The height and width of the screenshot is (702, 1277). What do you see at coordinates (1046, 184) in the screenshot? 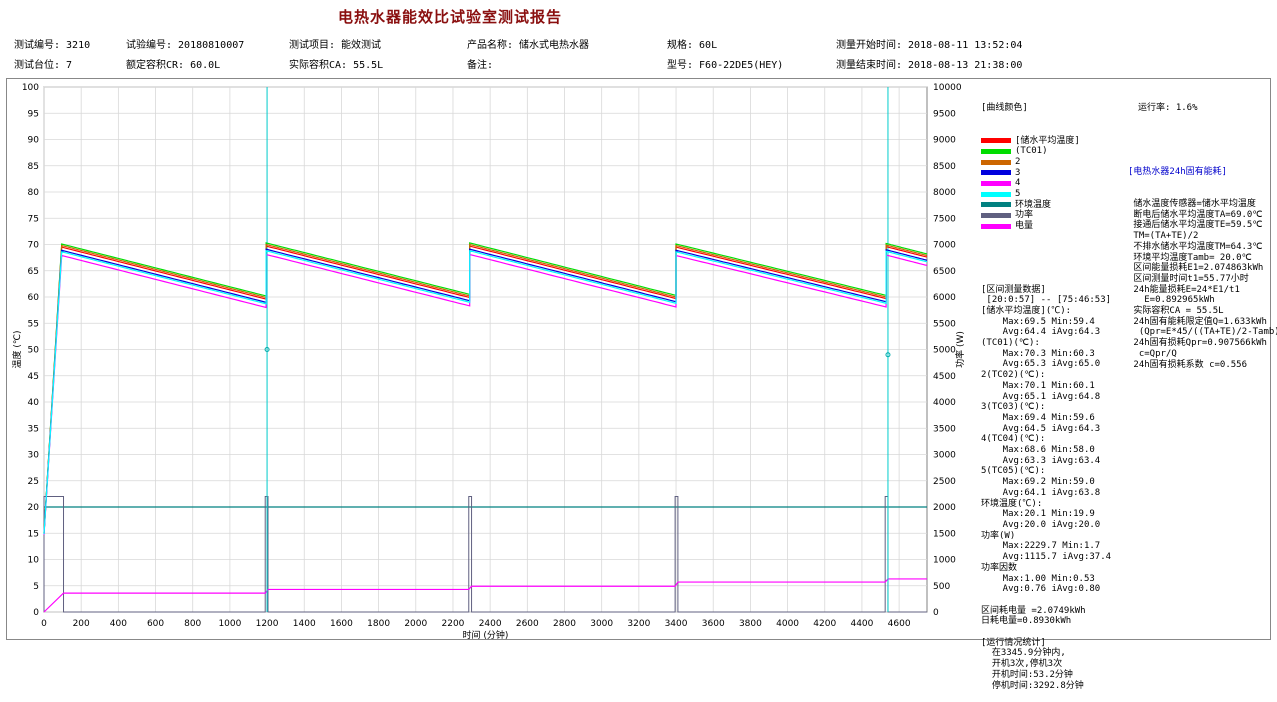
I see `legend: [储水平均温度] (TC01) 2 3 4 5 环境温度 功率 电量` at bounding box center [1046, 184].